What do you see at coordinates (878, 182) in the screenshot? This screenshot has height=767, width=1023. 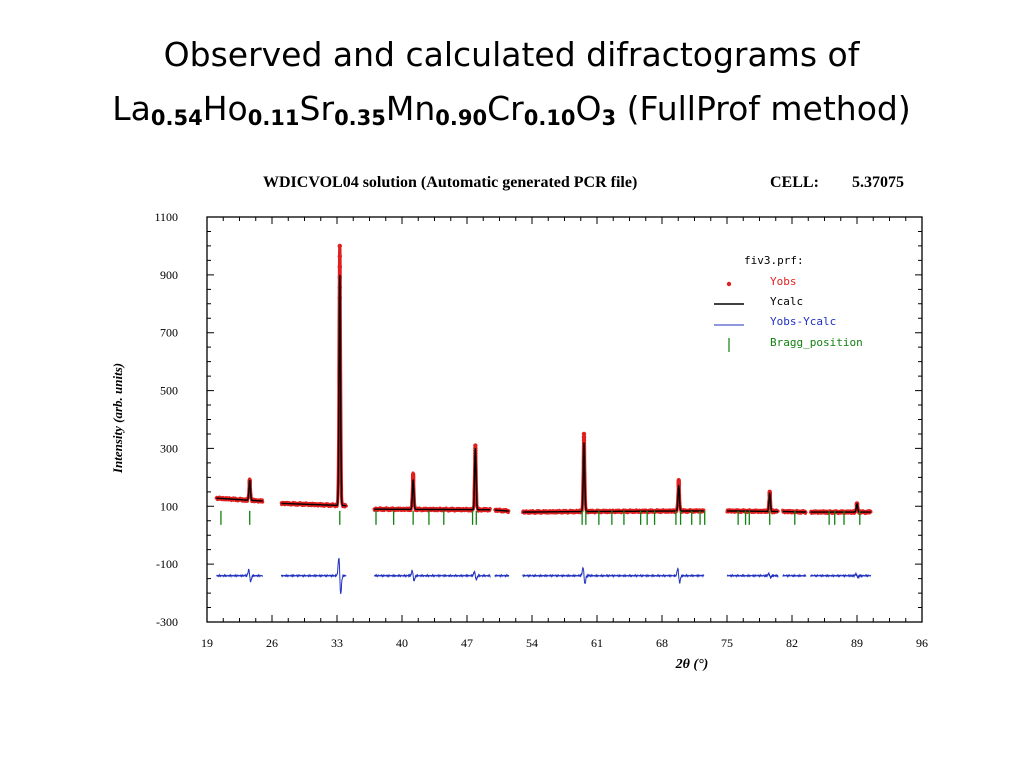 I see `cell-value: 5.37075` at bounding box center [878, 182].